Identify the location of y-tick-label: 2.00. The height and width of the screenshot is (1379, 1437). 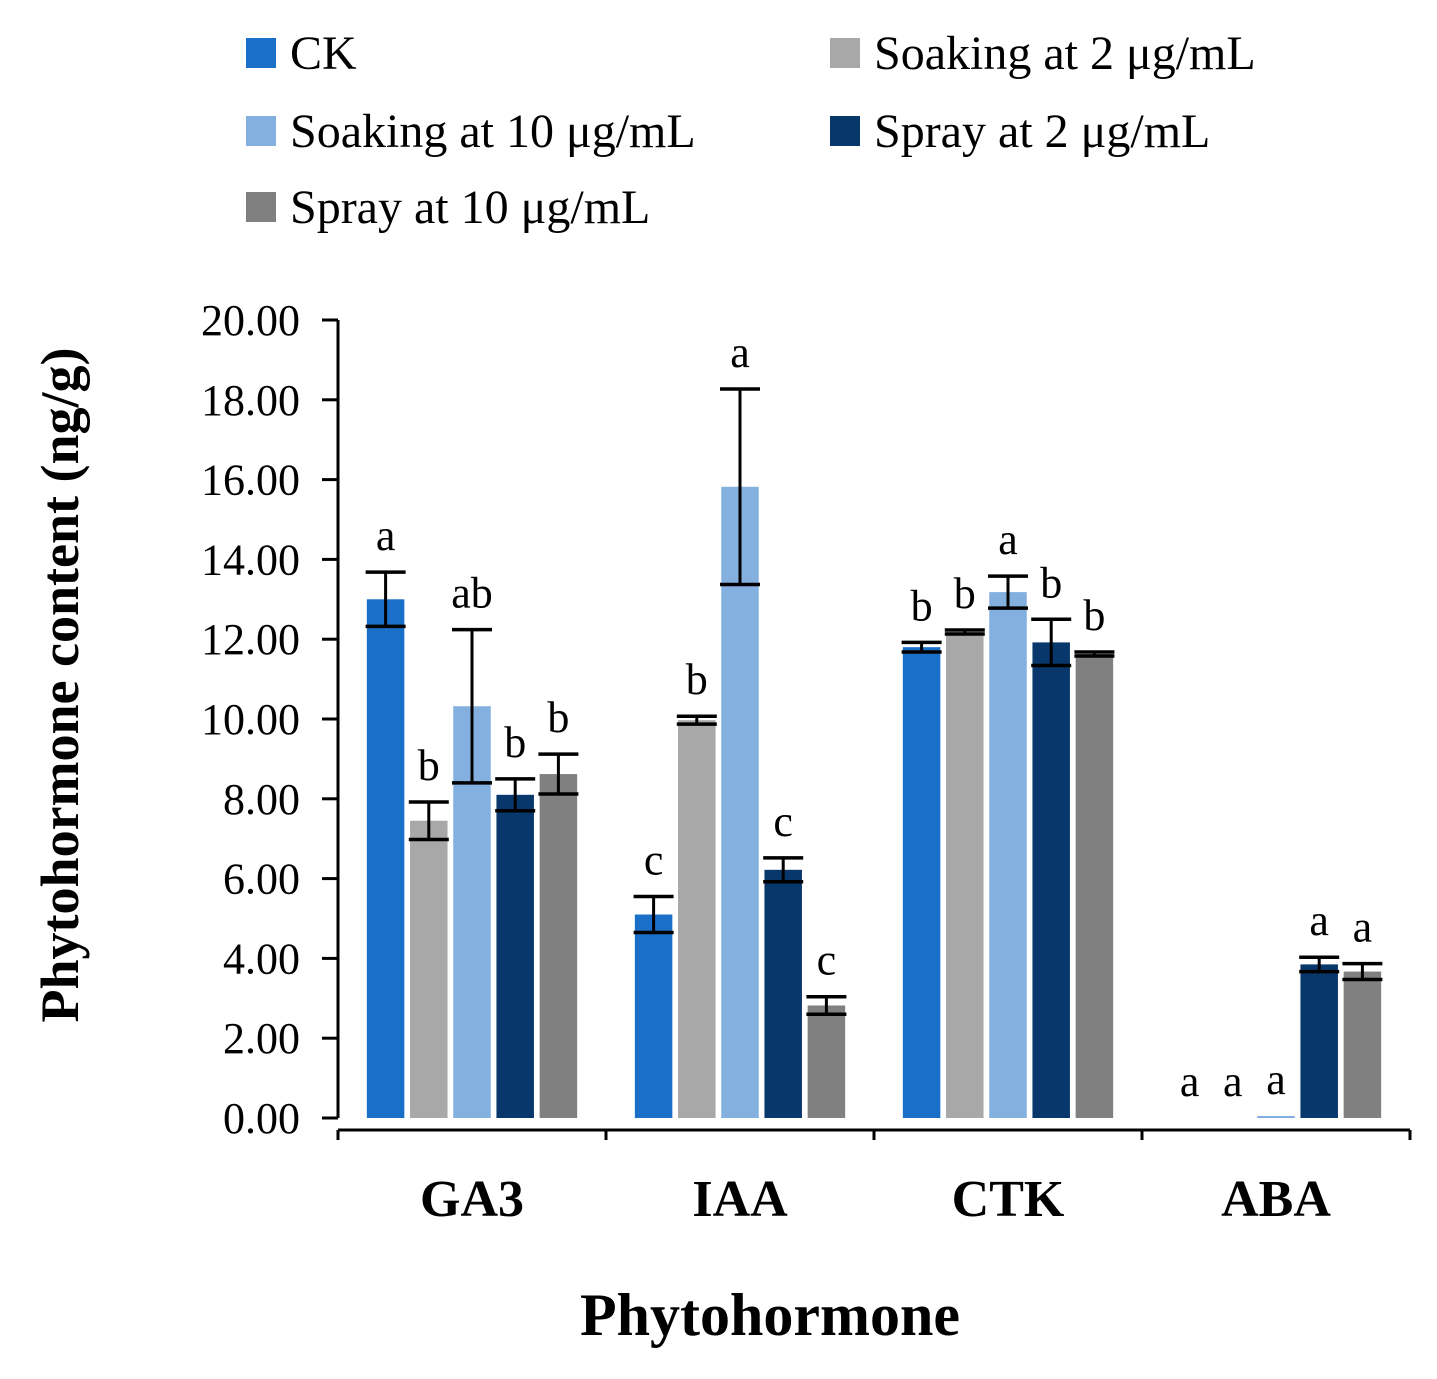
(261, 1038).